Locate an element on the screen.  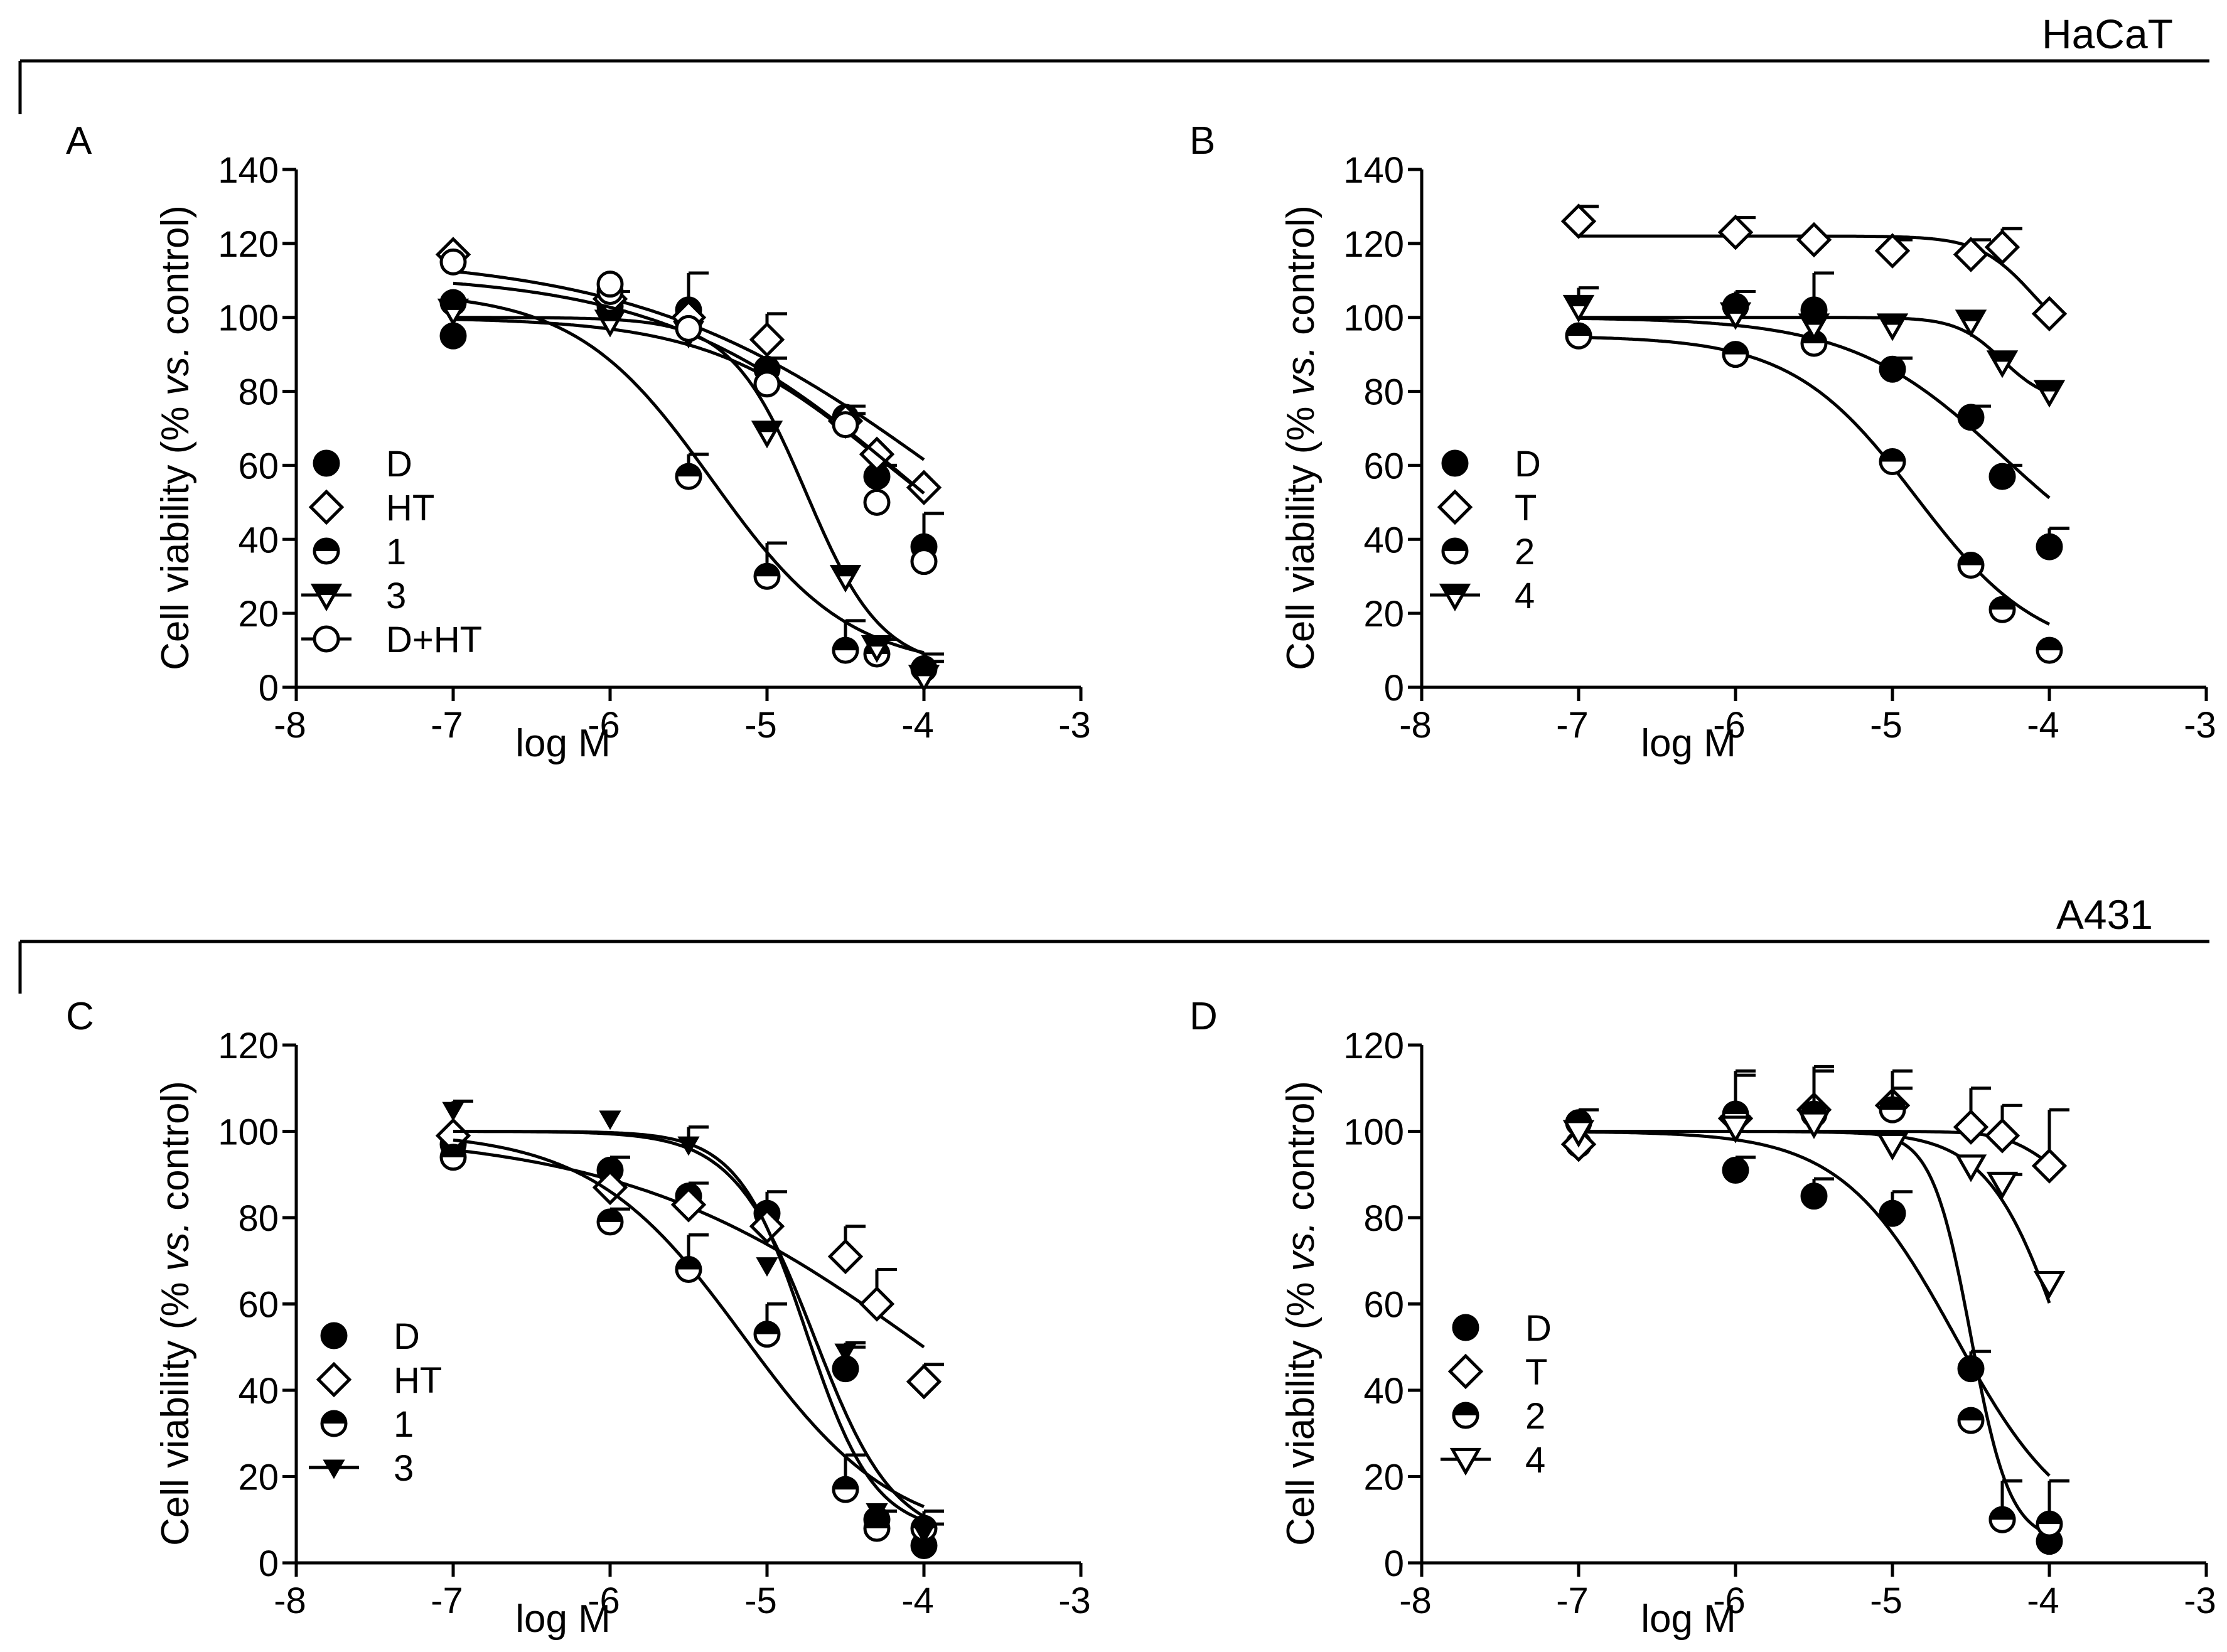
panel-d-y-tick-label: 100 is located at coordinates (1373, 1132).